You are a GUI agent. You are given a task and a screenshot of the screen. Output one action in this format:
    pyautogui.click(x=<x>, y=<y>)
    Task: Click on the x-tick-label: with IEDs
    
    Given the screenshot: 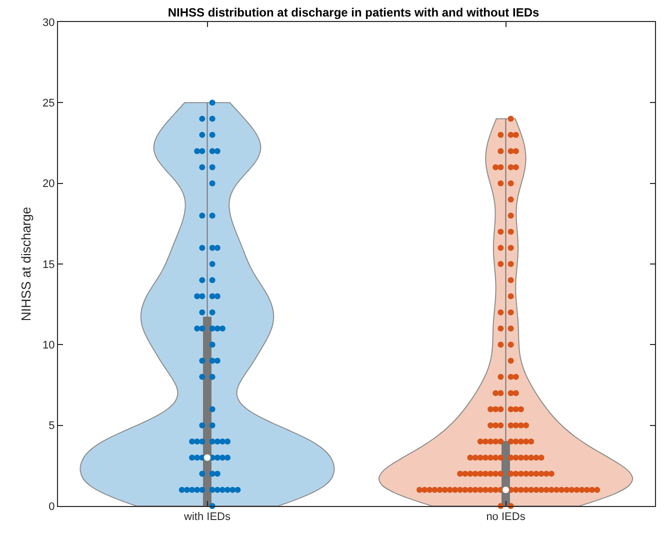 What is the action you would take?
    pyautogui.click(x=207, y=517)
    